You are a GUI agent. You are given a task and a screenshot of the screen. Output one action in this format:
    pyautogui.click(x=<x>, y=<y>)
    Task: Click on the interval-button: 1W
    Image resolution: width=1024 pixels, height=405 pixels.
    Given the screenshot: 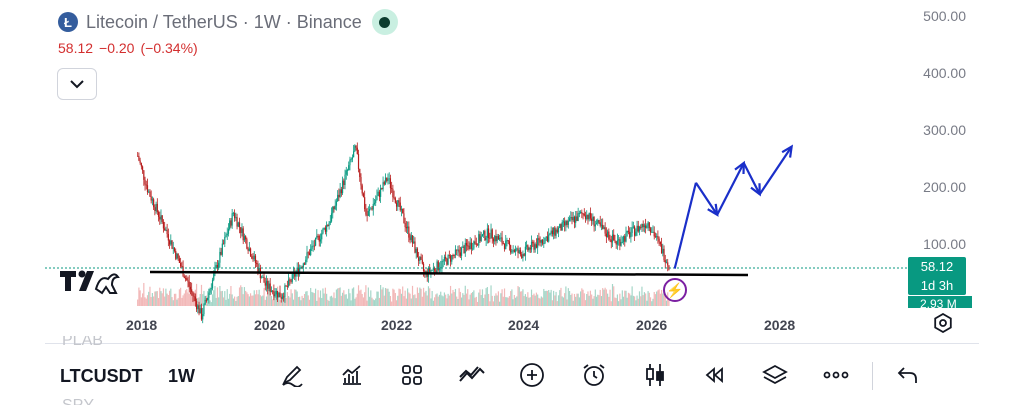 What is the action you would take?
    pyautogui.click(x=181, y=376)
    